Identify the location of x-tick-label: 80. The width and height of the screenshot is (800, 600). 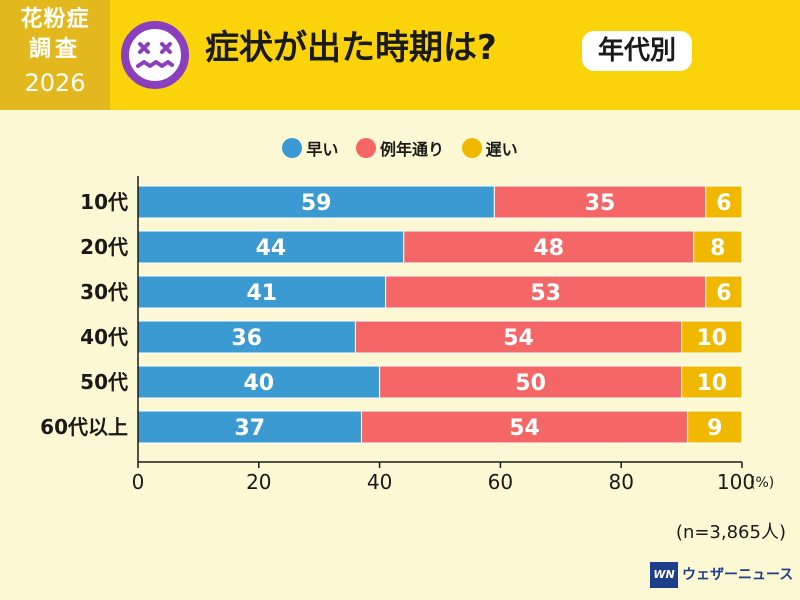
(620, 482).